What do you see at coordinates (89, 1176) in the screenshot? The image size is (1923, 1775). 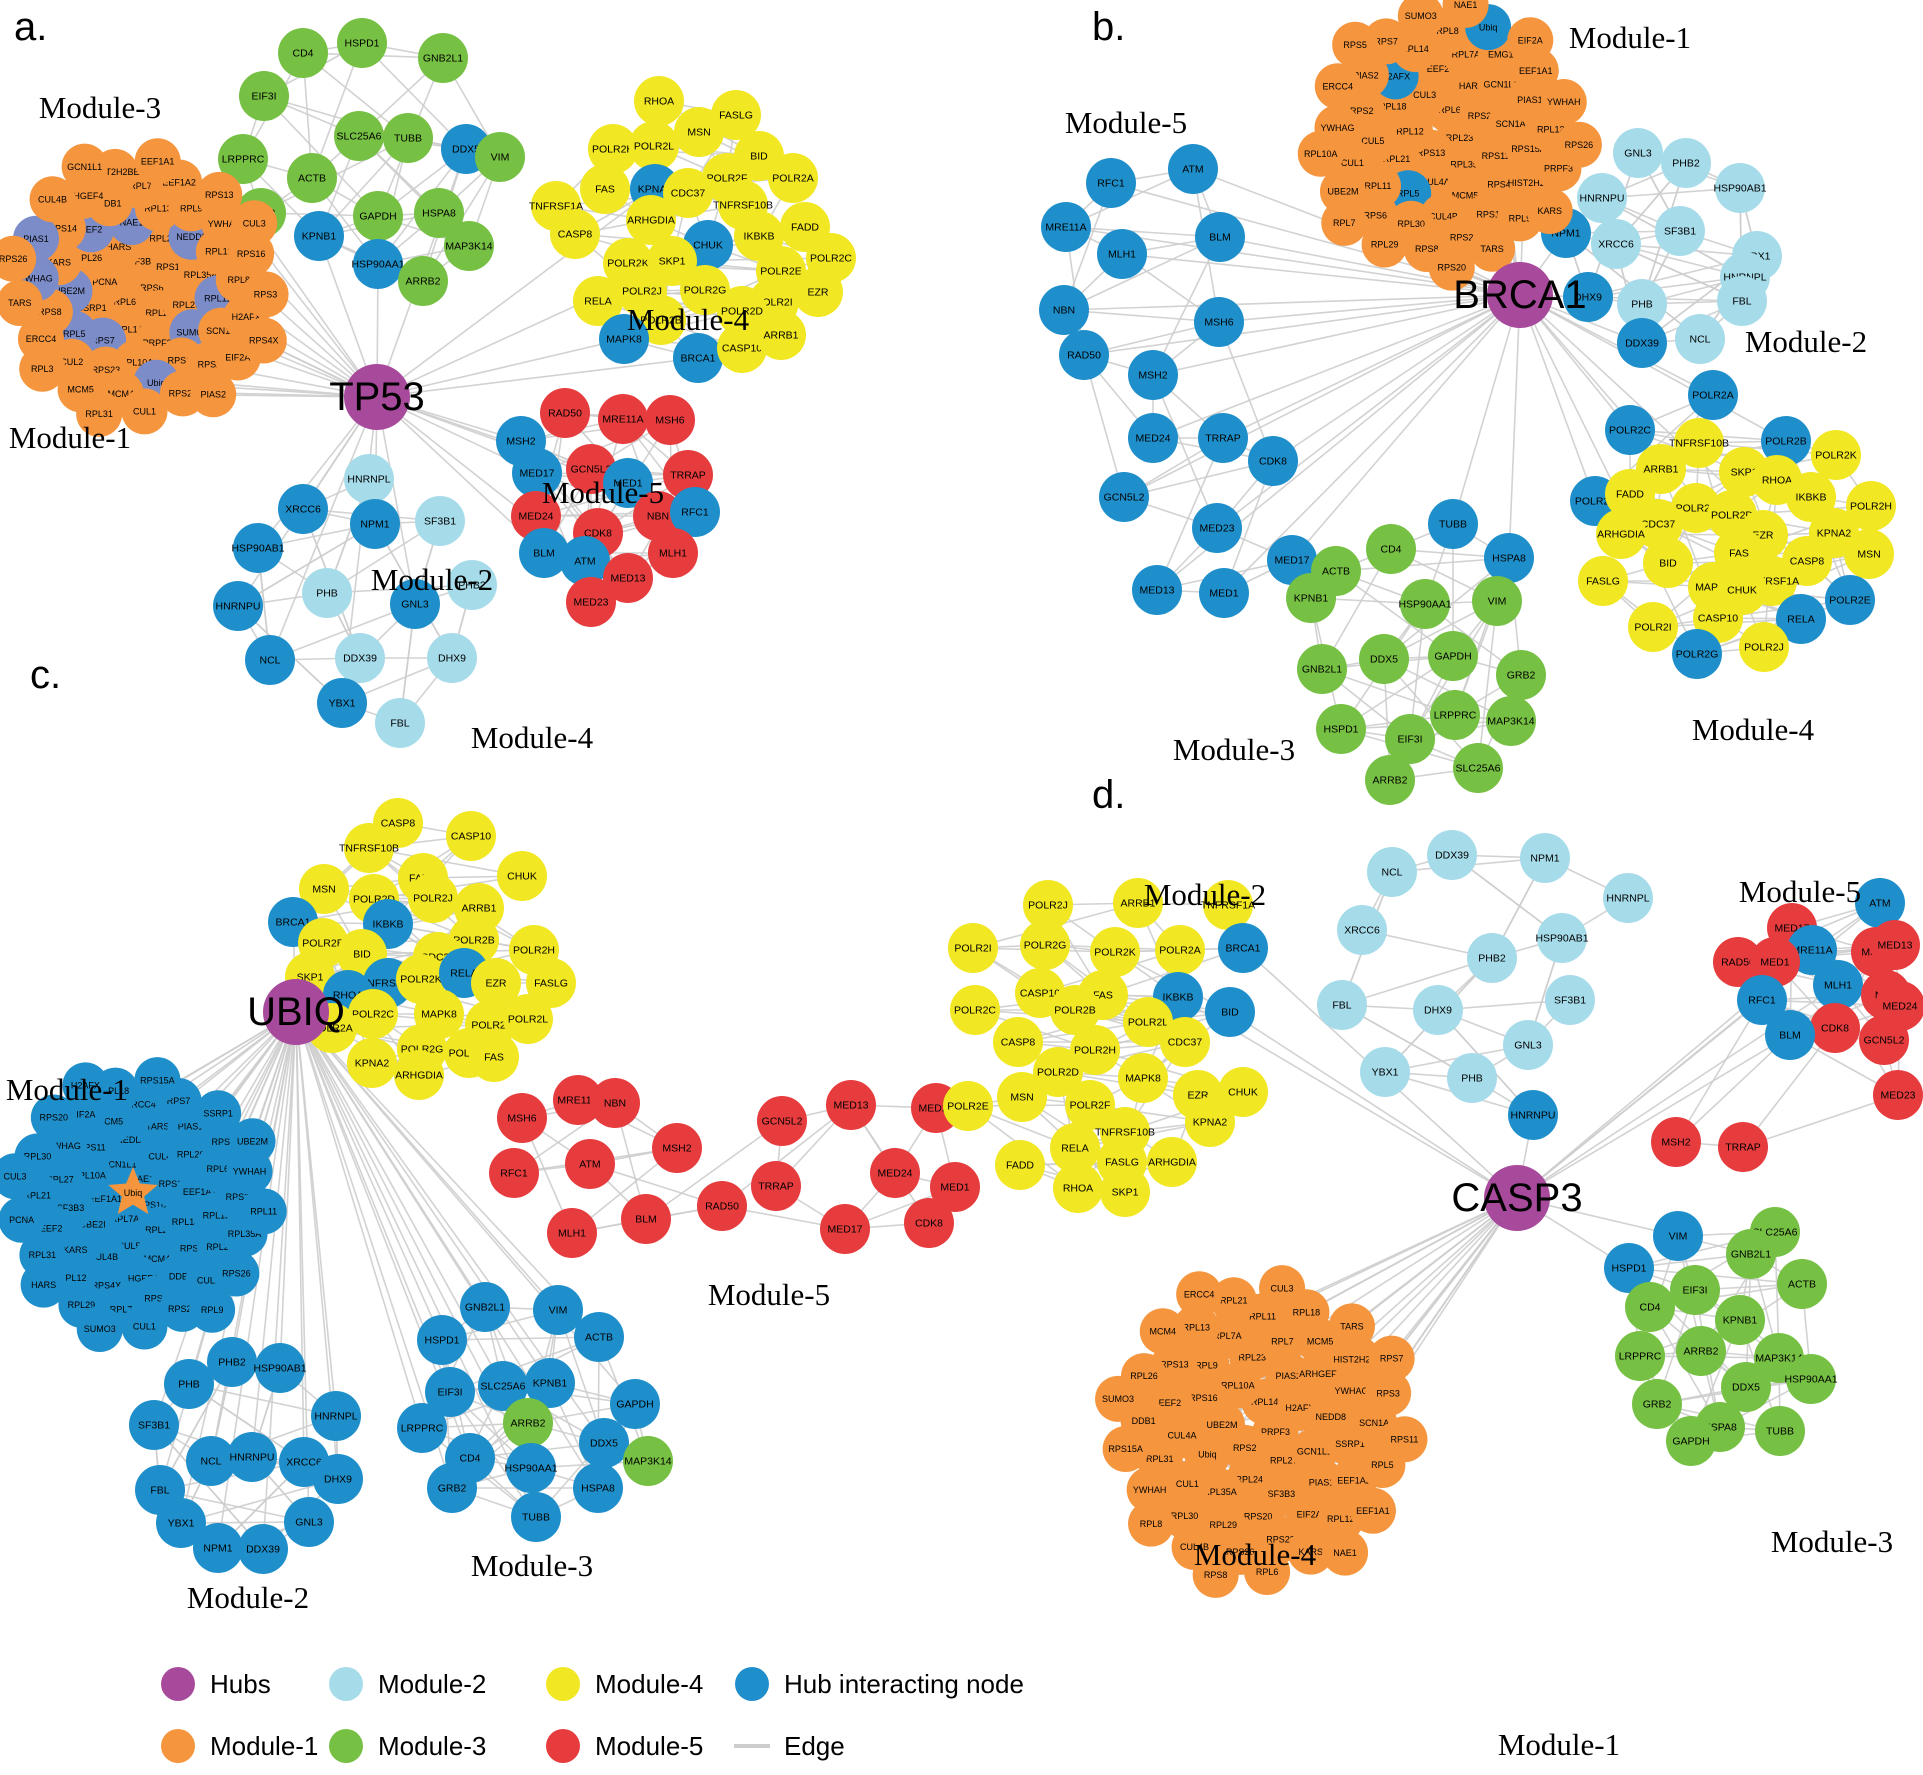 I see `node-label: RPL10A` at bounding box center [89, 1176].